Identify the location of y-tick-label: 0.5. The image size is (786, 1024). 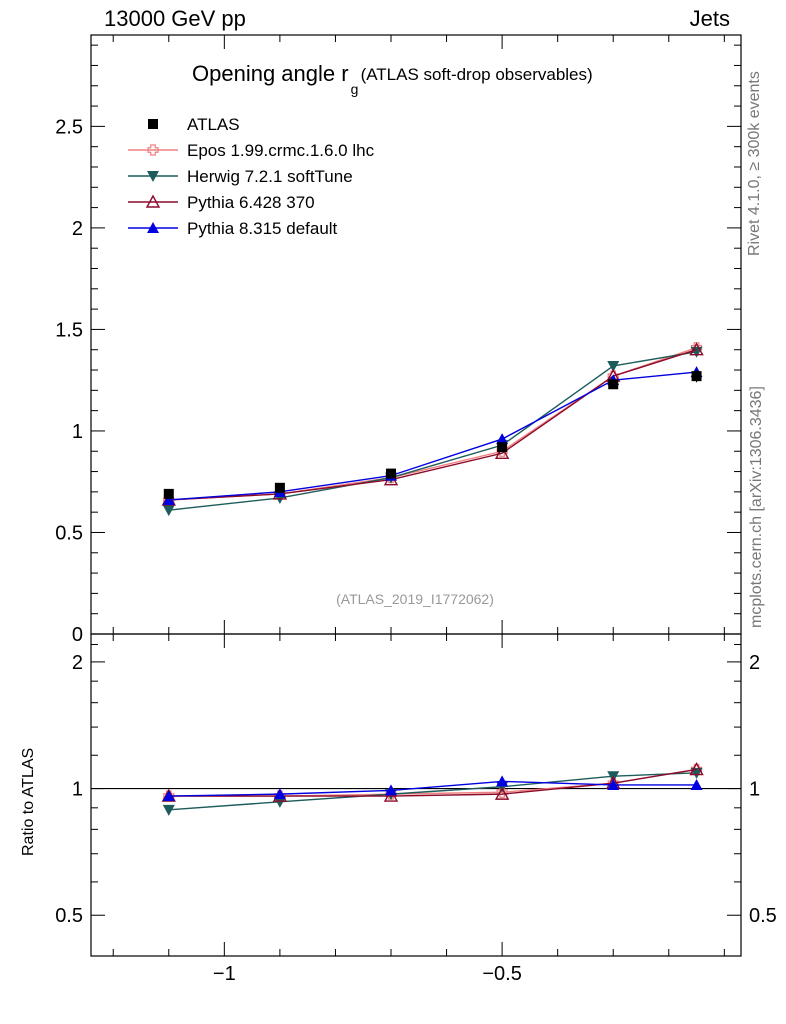
(69, 533).